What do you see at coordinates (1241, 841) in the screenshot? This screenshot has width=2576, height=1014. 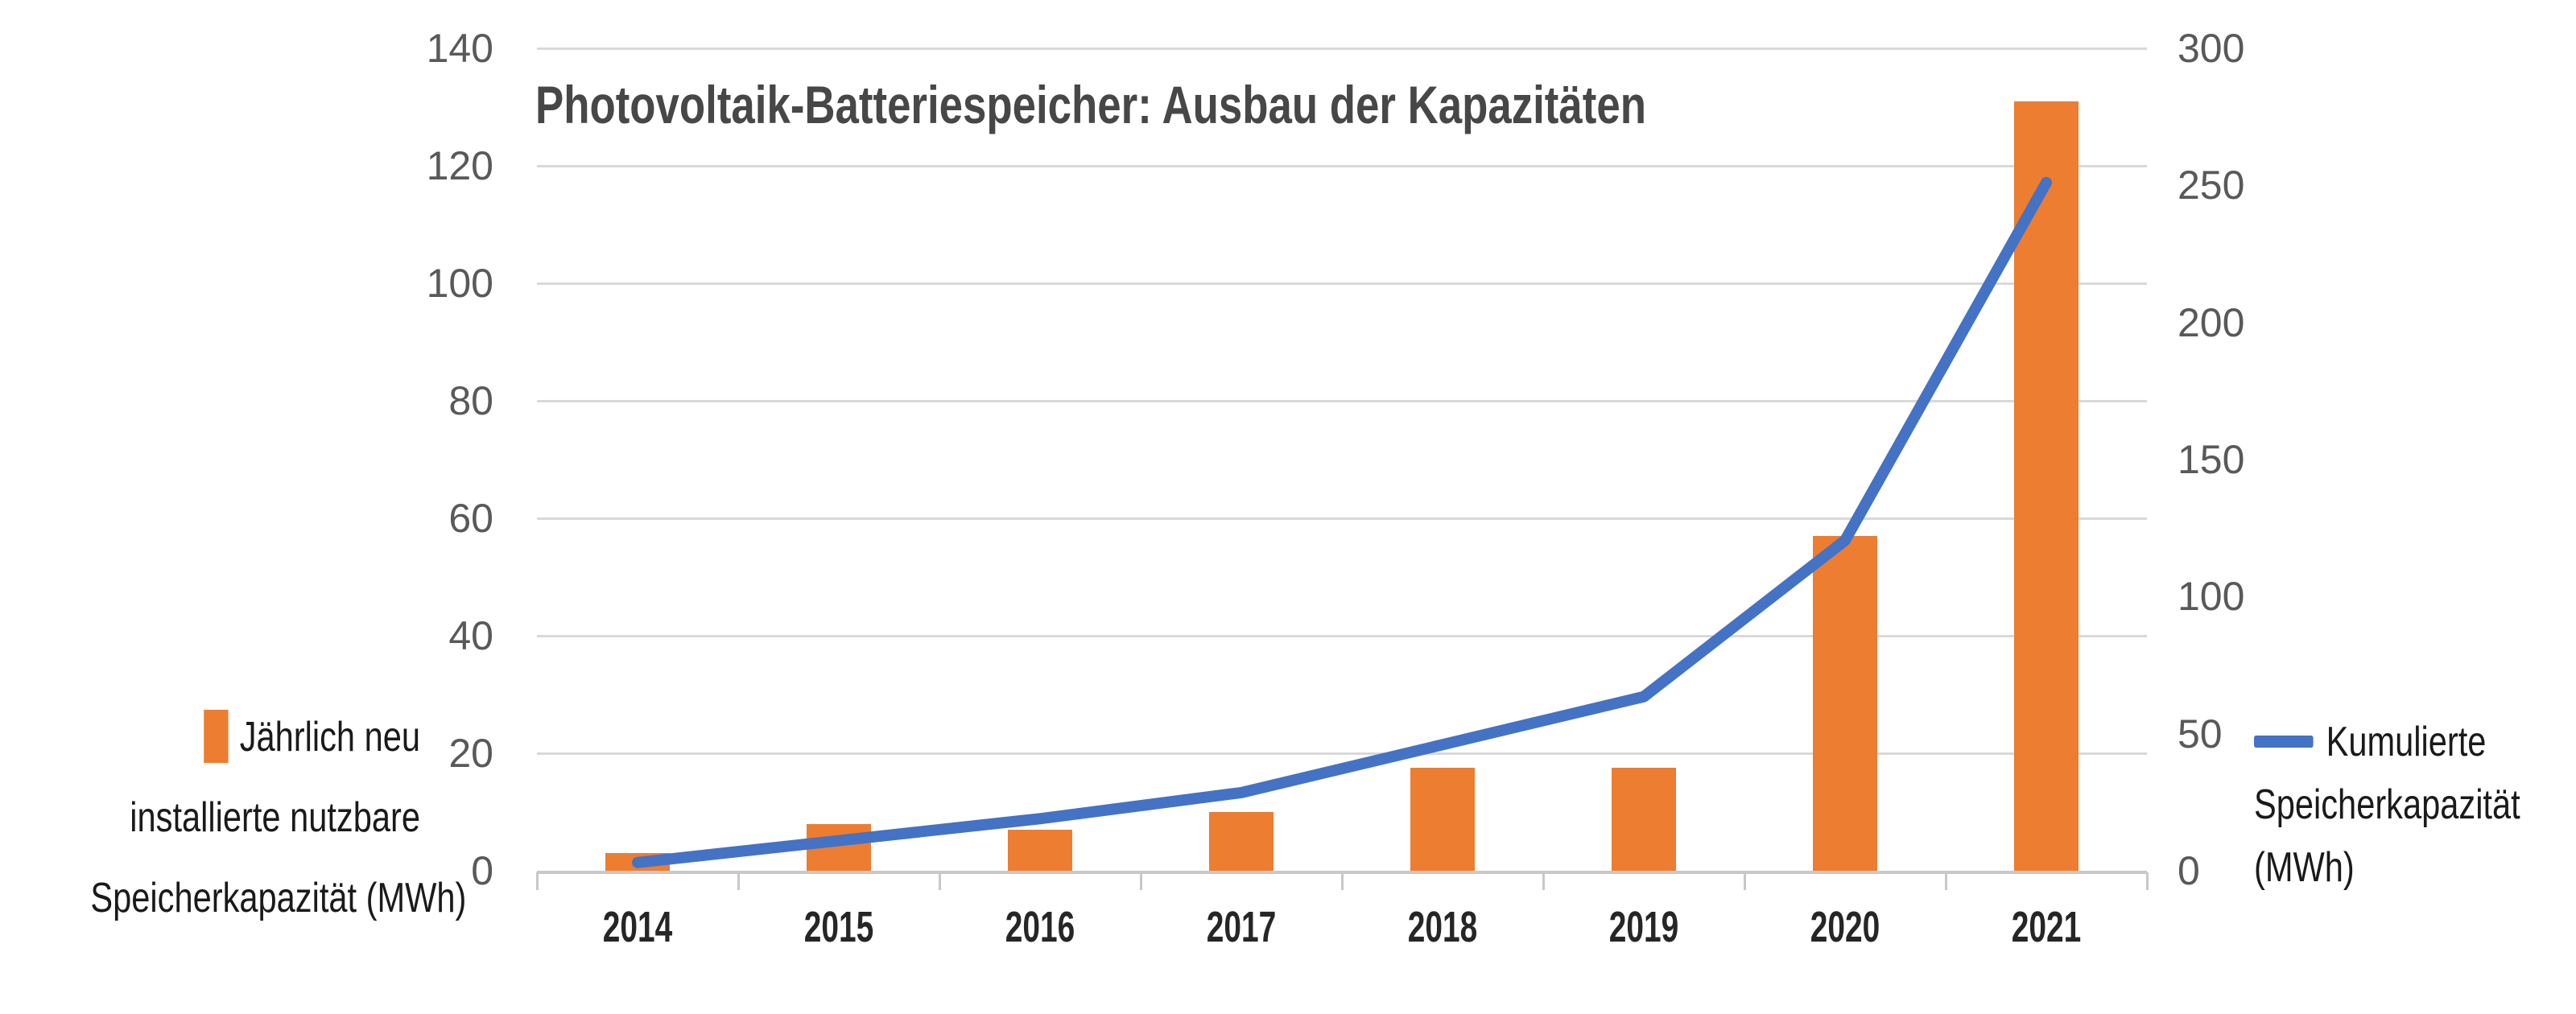 I see `bar-2017` at bounding box center [1241, 841].